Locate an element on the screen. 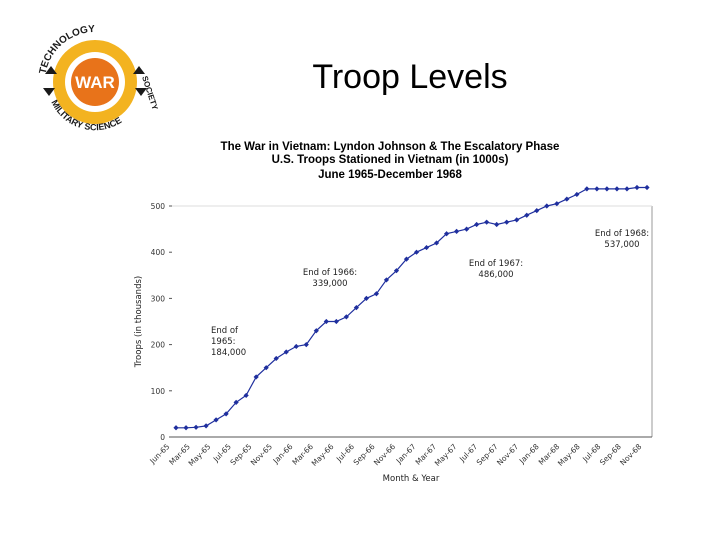 This screenshot has width=720, height=540. x-tick-label: Nov-65 is located at coordinates (261, 454).